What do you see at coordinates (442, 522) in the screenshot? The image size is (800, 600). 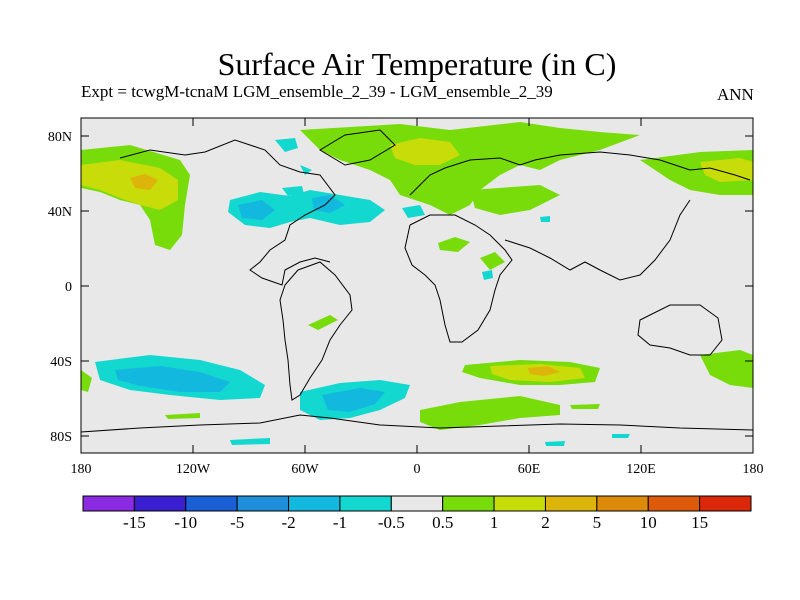 I see `colorbar-label: 0.5` at bounding box center [442, 522].